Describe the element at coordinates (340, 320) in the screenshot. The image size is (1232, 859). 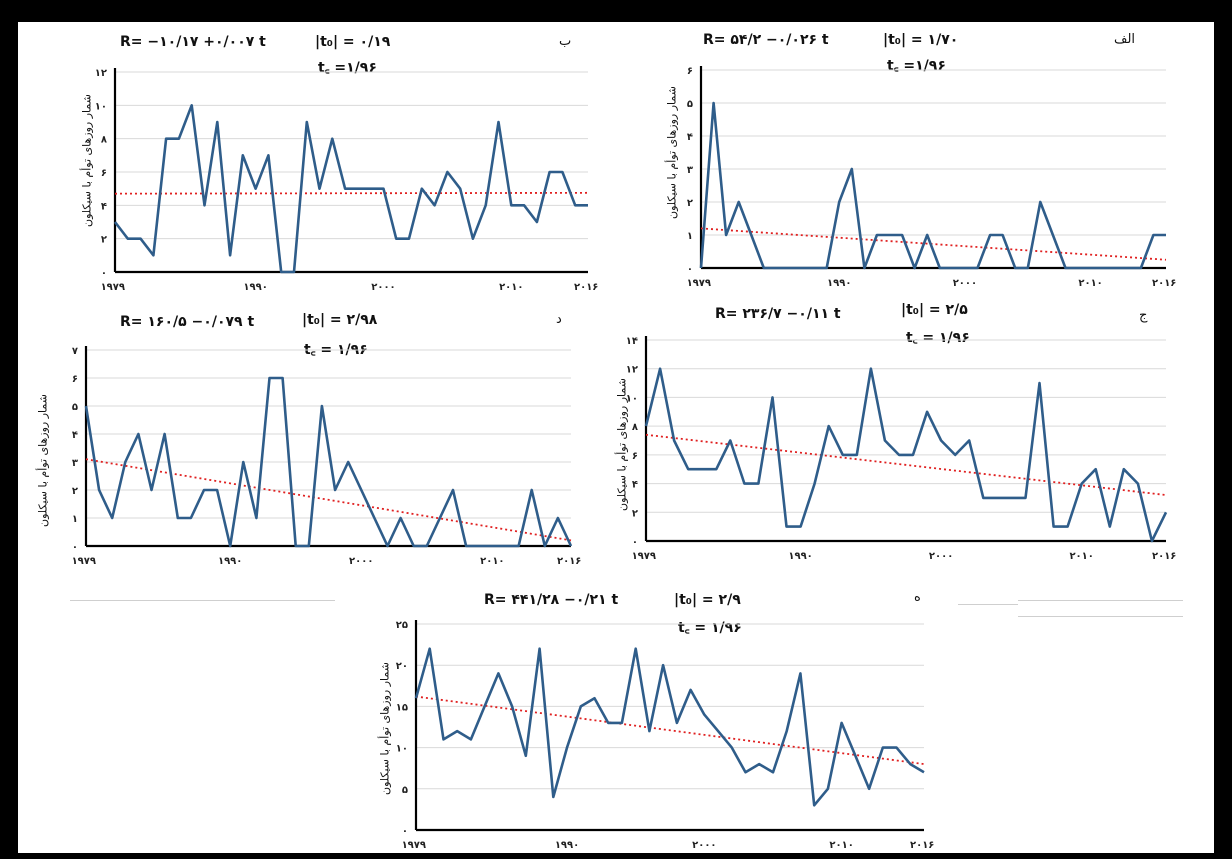
I see `t-observed-value: |t₀| = ۲/۹۸` at that location.